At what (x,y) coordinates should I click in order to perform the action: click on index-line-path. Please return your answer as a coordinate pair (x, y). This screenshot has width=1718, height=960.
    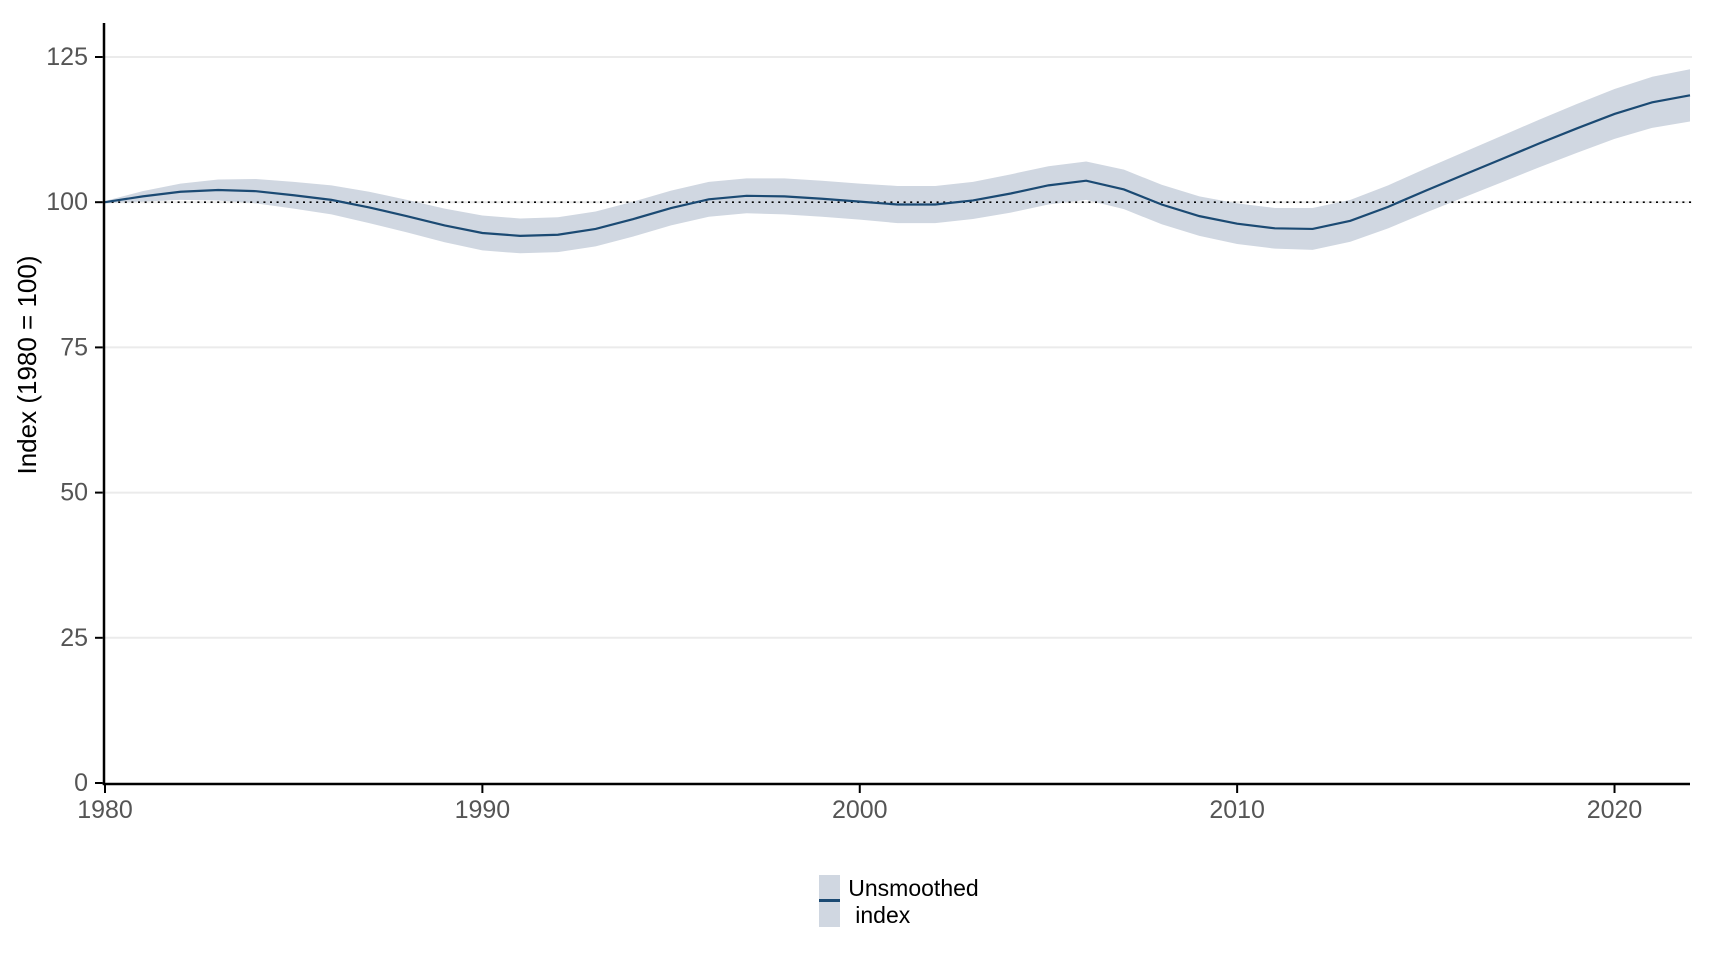
    Looking at the image, I should click on (897, 165).